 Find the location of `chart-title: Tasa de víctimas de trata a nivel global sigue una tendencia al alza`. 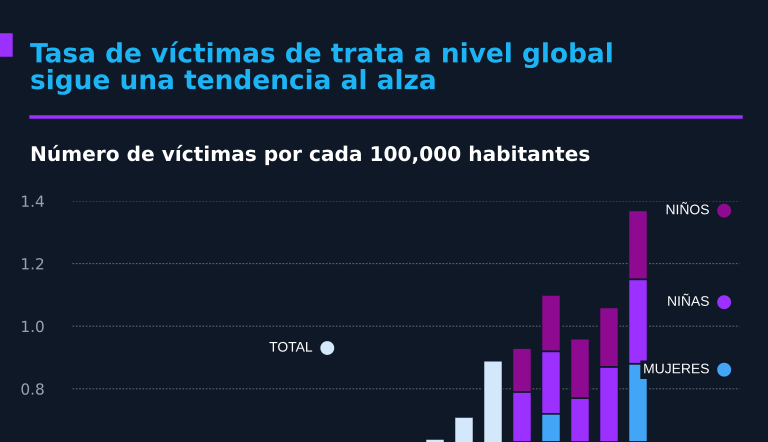

chart-title: Tasa de víctimas de trata a nivel global sigue una tendencia al alza is located at coordinates (321, 68).